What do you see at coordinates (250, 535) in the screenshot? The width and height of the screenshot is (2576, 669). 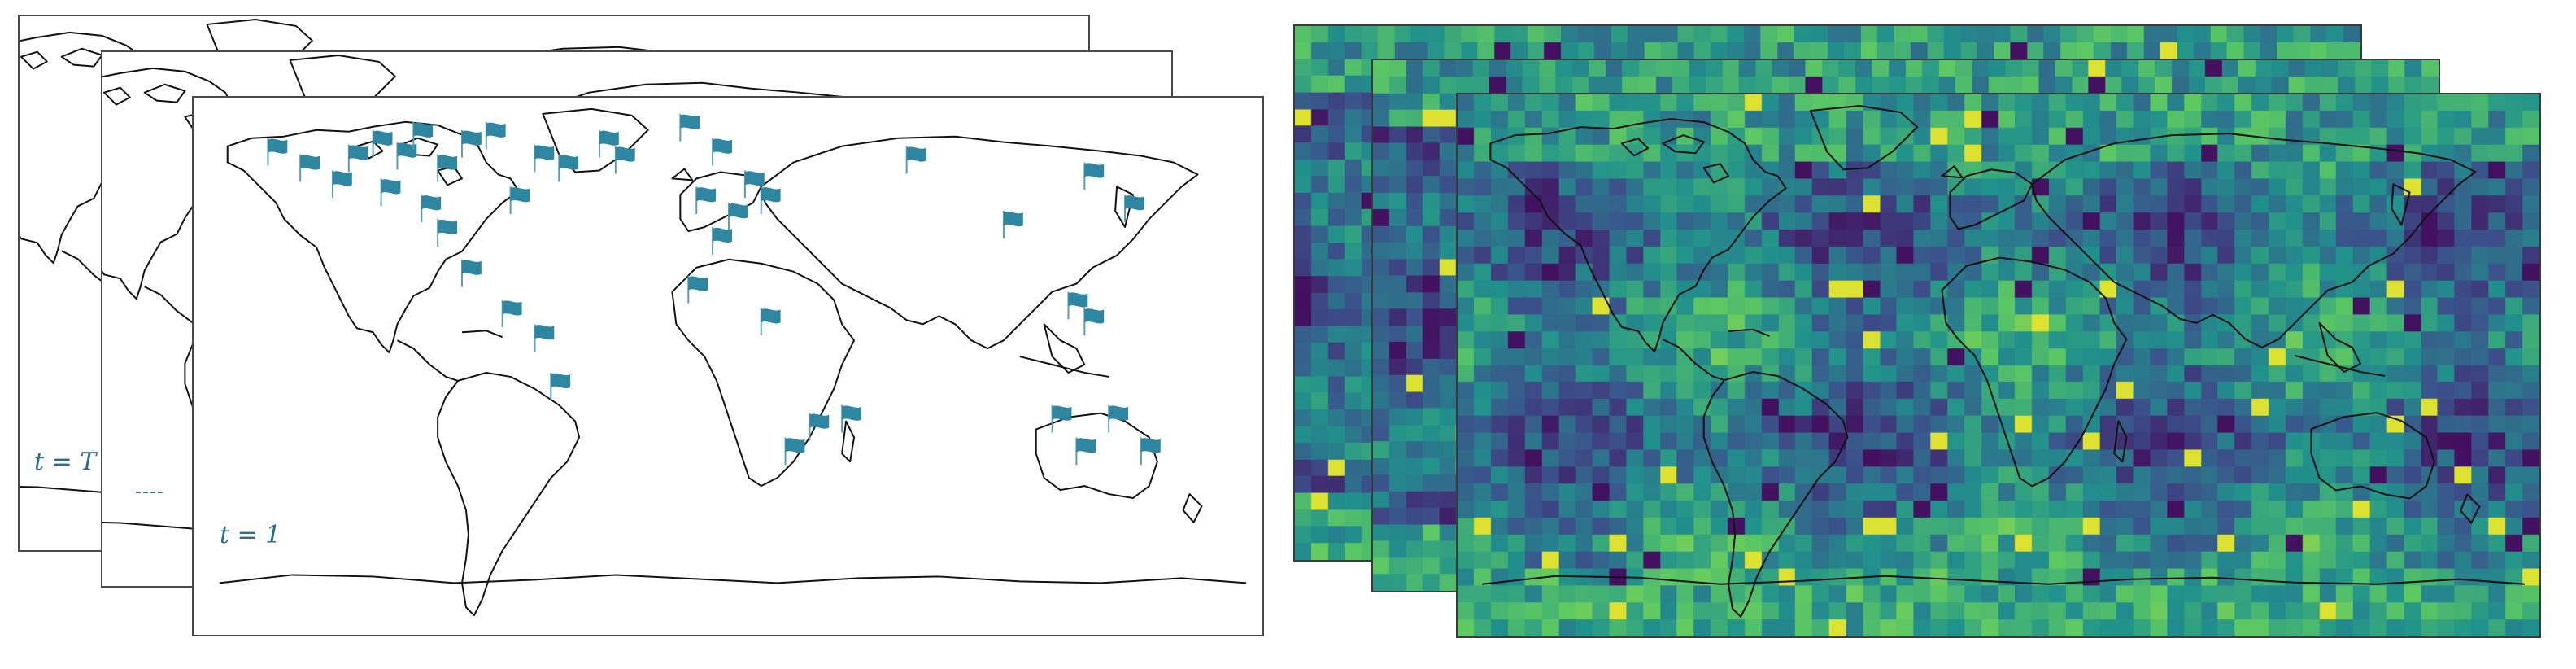 I see `time-label-t-one: t = 1` at bounding box center [250, 535].